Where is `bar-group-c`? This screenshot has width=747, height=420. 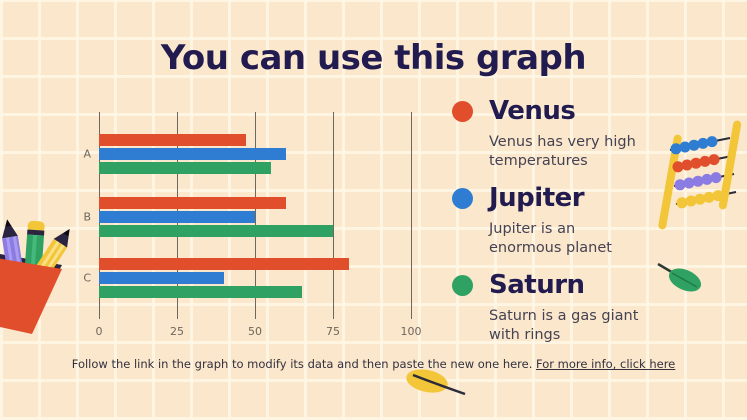
bar-group-c is located at coordinates (255, 279).